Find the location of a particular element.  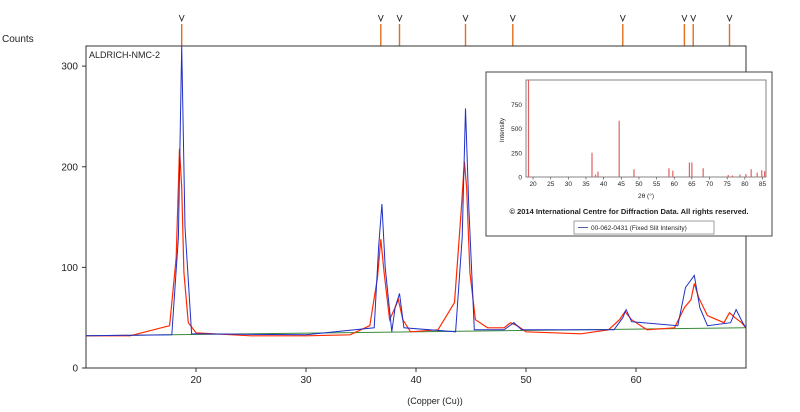

x-tick-label: 50 is located at coordinates (526, 380).